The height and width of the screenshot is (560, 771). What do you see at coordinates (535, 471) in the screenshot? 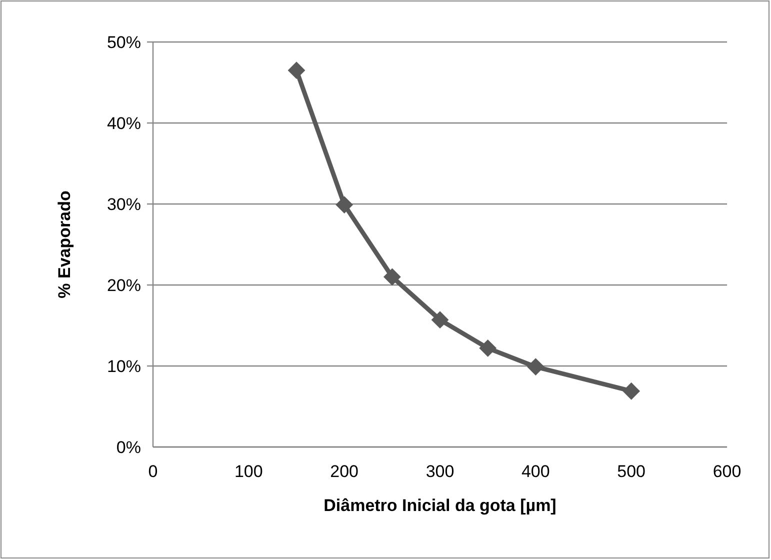
I see `x-tick-label: 400` at bounding box center [535, 471].